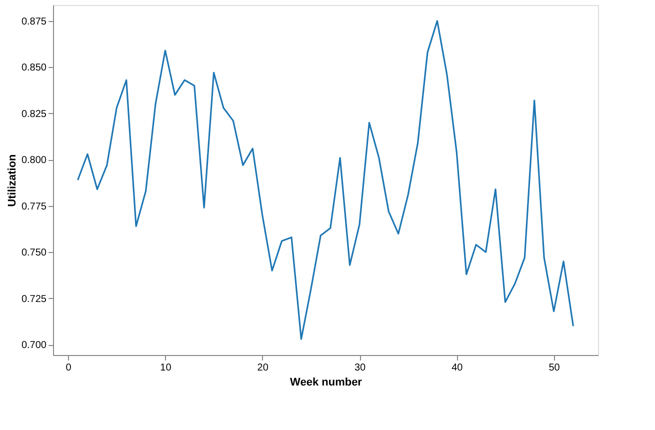  I want to click on y-tick-label: 0.800, so click(34, 160).